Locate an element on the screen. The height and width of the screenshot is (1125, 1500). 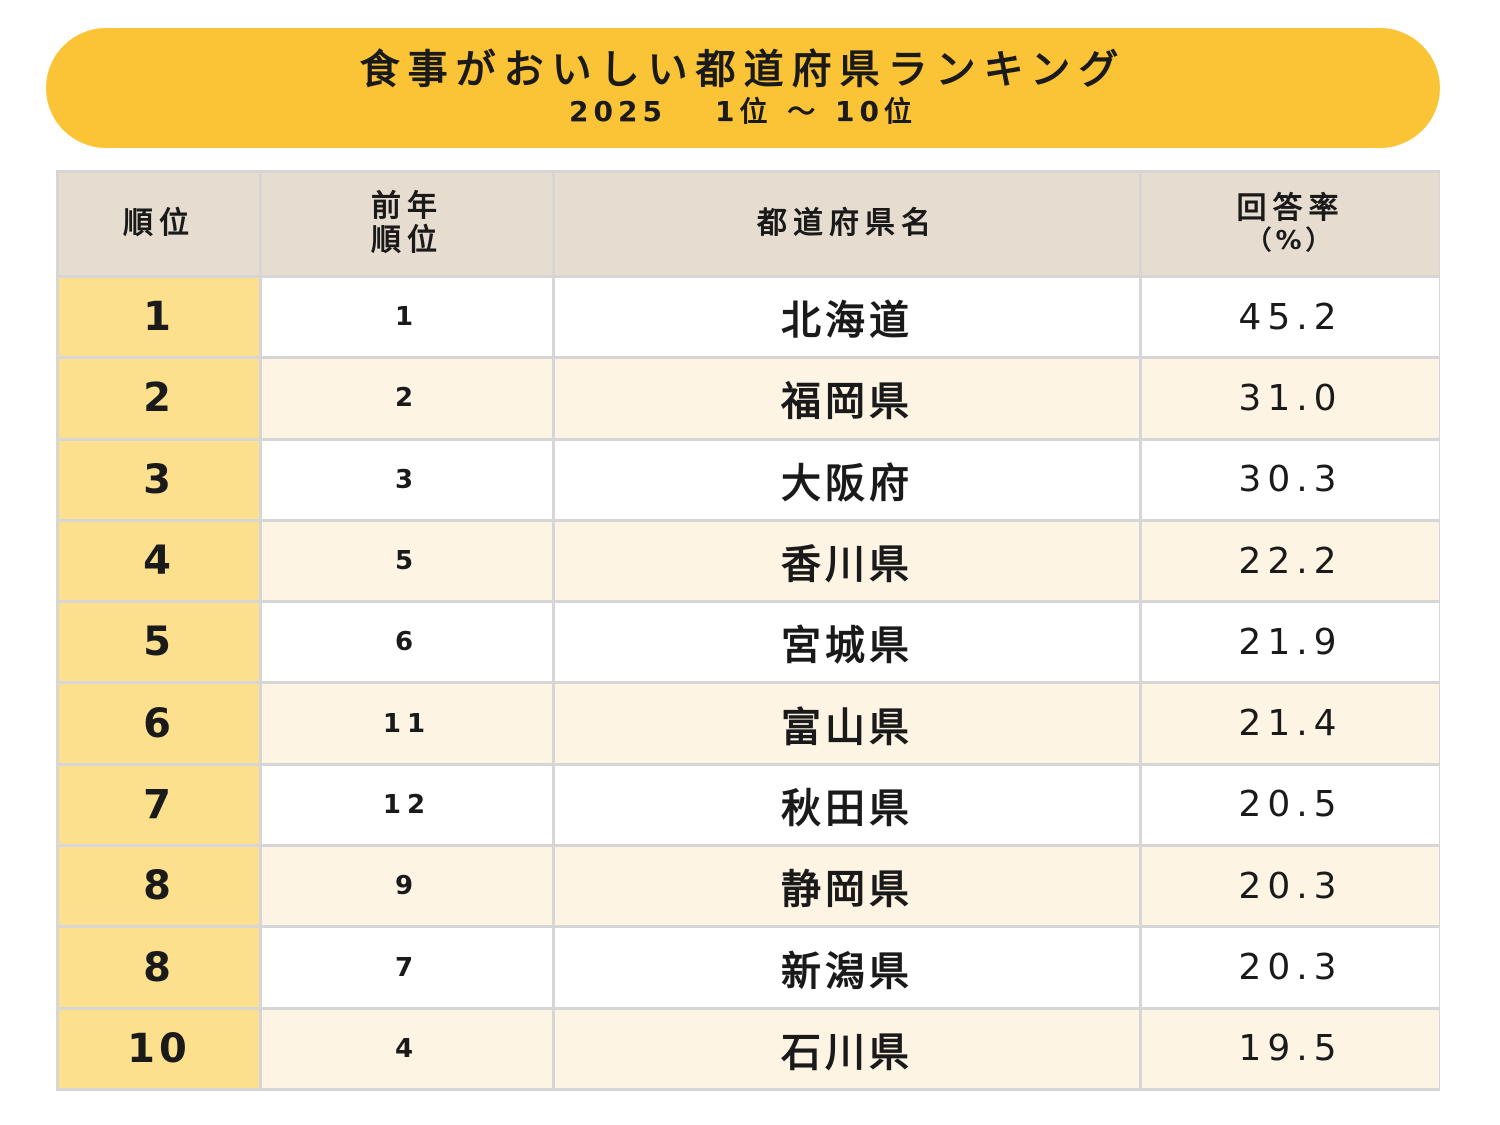
prefecture-cell: 北海道 is located at coordinates (847, 317).